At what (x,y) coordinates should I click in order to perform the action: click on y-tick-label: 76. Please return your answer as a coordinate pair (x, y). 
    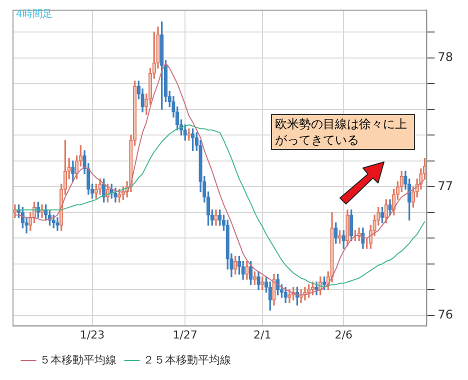
    Looking at the image, I should click on (446, 315).